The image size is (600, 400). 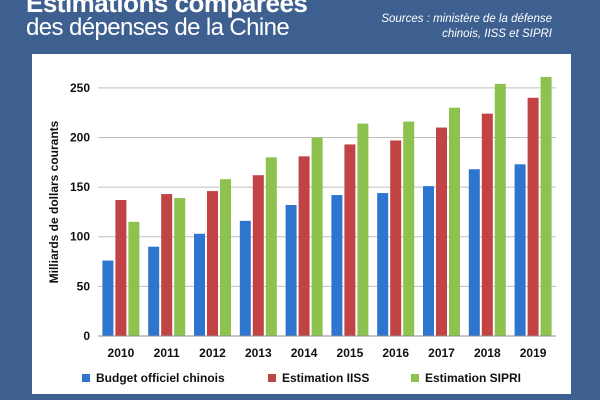 I want to click on y-axis-title: Milliards de dollars courants, so click(x=54, y=201).